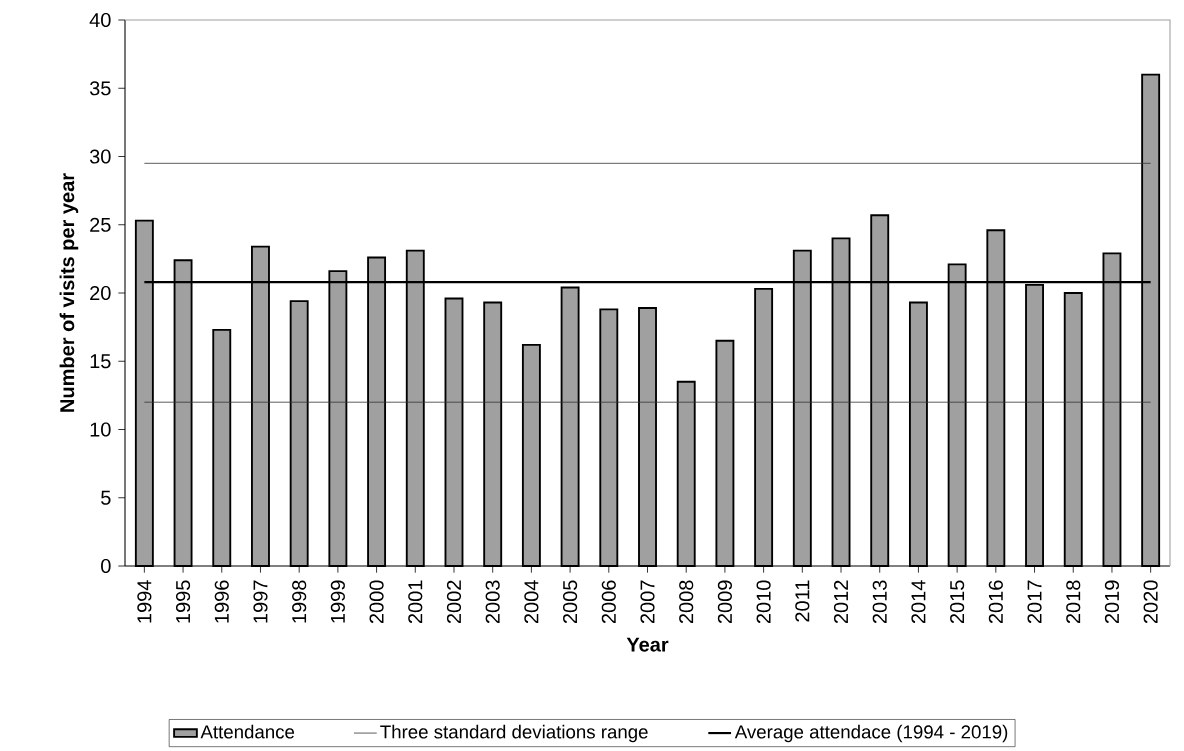  Describe the element at coordinates (957, 602) in the screenshot. I see `x-tick-label: 2015` at that location.